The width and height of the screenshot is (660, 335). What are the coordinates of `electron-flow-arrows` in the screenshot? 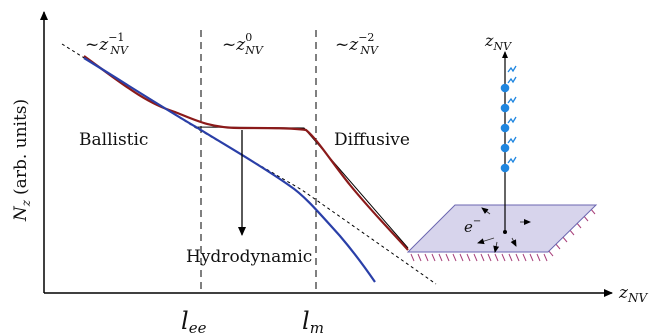 It's located at (504, 230).